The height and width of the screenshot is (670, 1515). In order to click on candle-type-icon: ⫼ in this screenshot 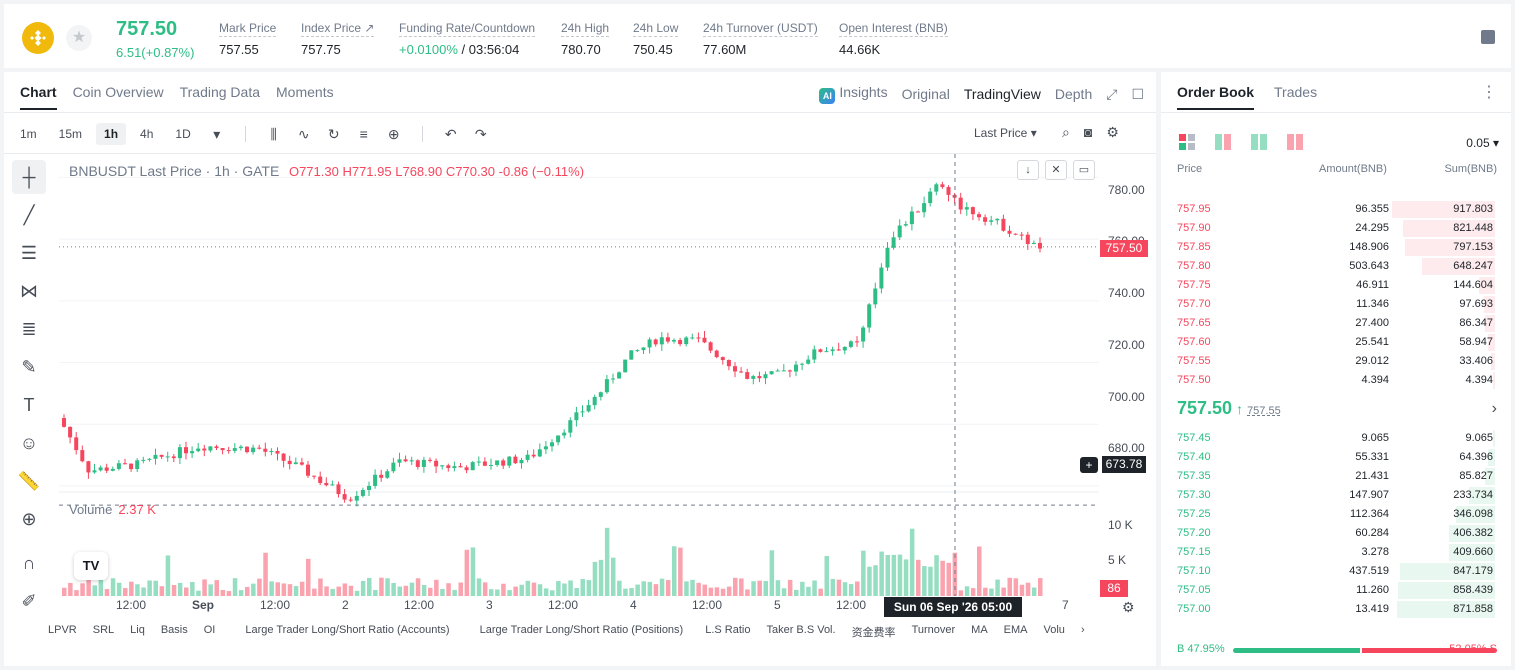, I will do `click(273, 134)`.